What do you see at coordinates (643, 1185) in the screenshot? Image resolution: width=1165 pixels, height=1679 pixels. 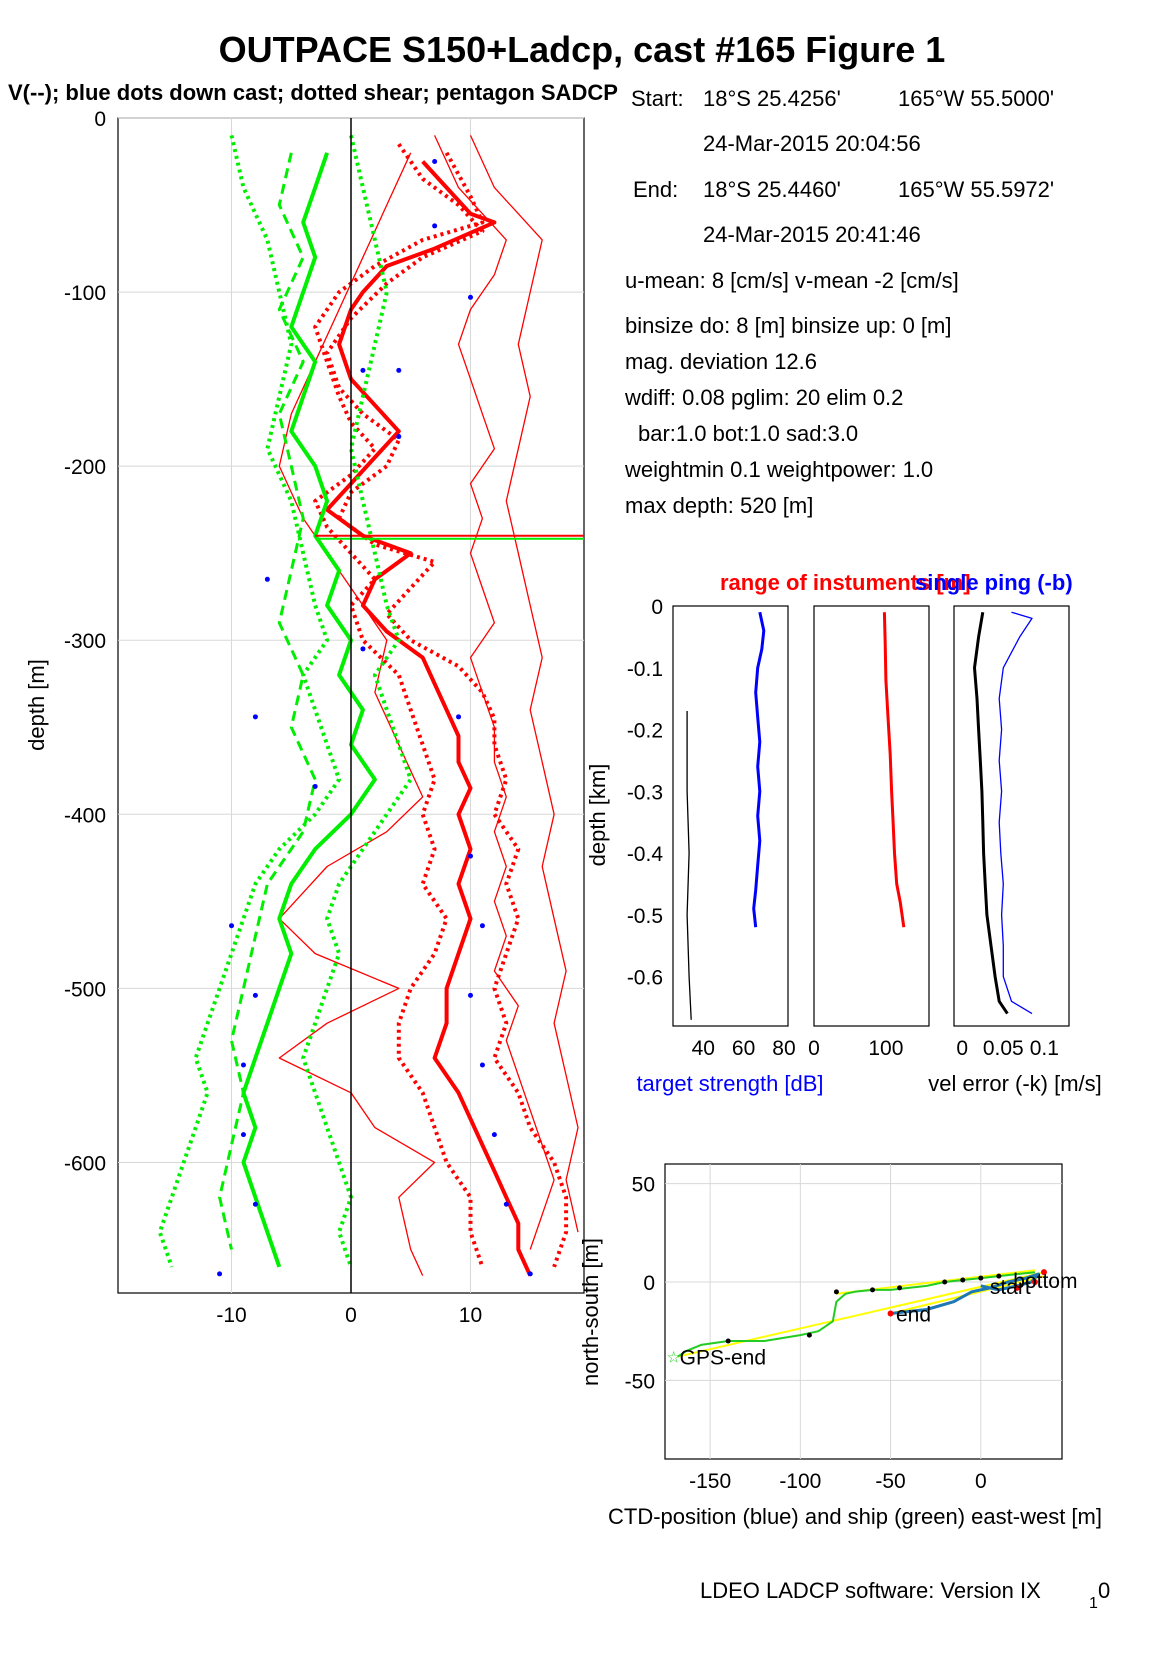 I see `track-ytick-label: 50` at bounding box center [643, 1185].